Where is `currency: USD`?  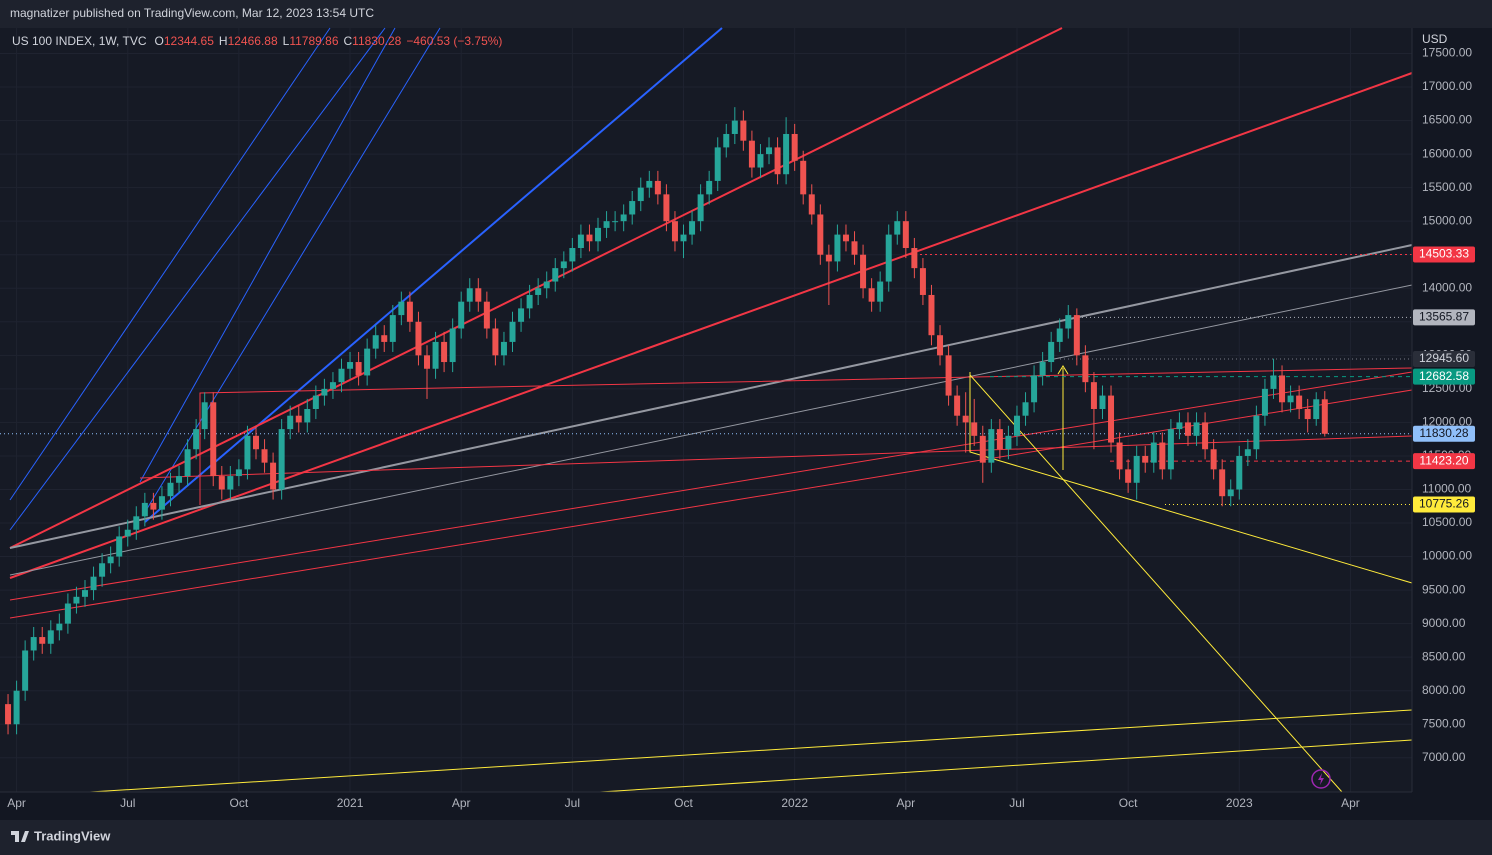 currency: USD is located at coordinates (1435, 39).